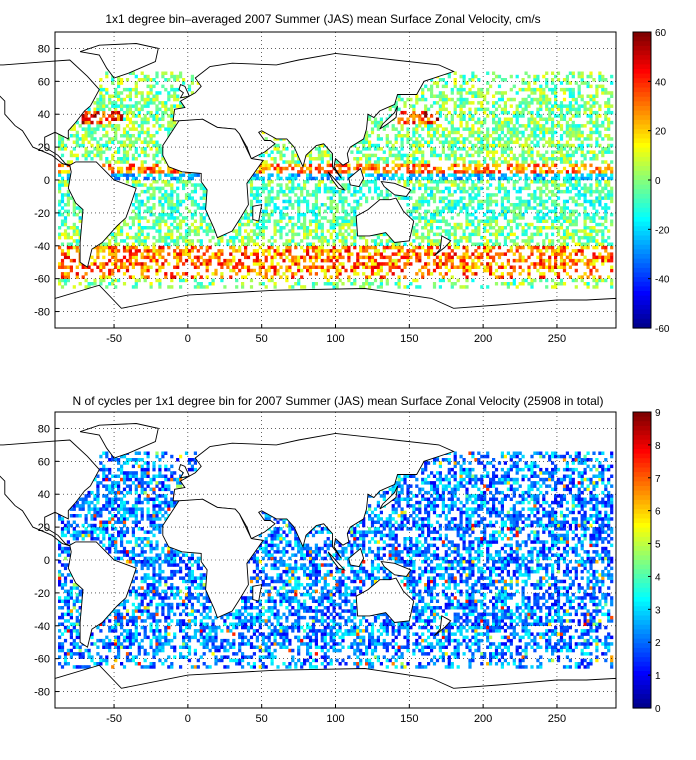 The width and height of the screenshot is (696, 760). I want to click on colorbar-tick-label: 8, so click(658, 446).